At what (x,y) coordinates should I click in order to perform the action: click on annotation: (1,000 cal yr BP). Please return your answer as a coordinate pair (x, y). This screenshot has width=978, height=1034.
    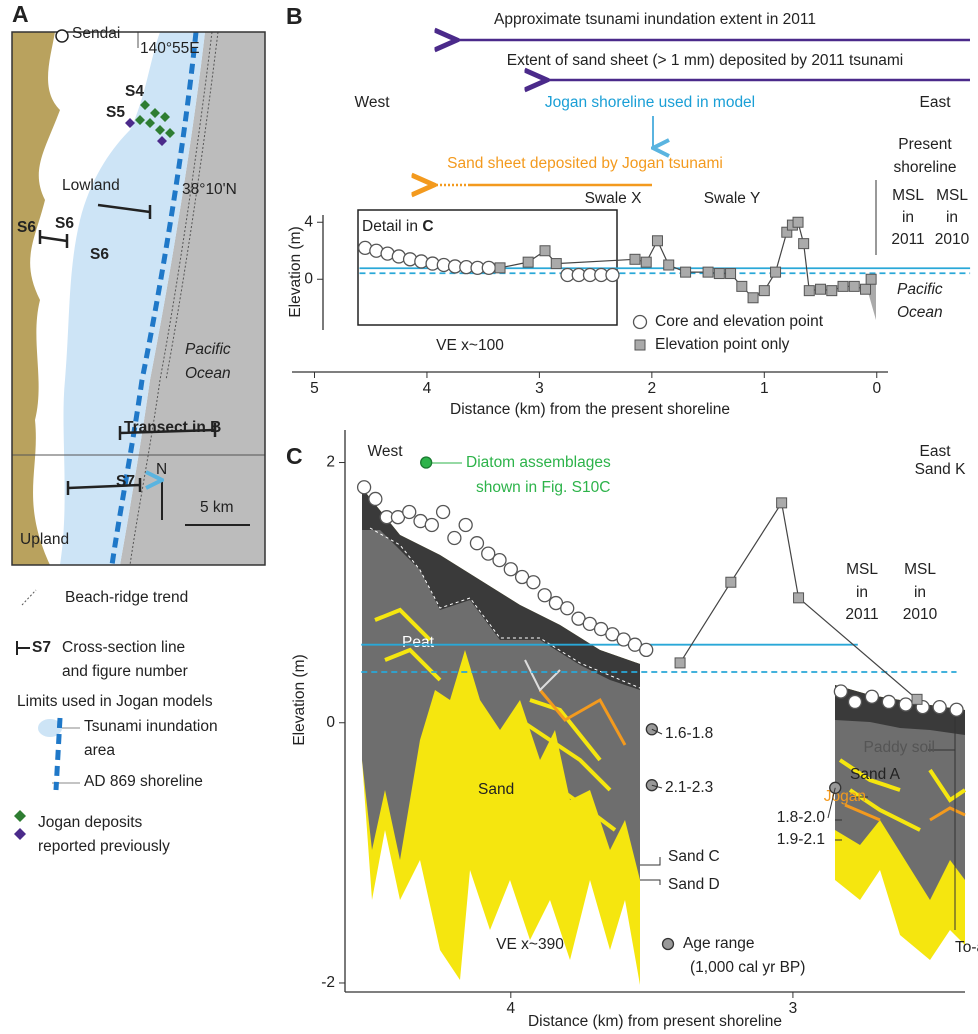
    Looking at the image, I should click on (747, 967).